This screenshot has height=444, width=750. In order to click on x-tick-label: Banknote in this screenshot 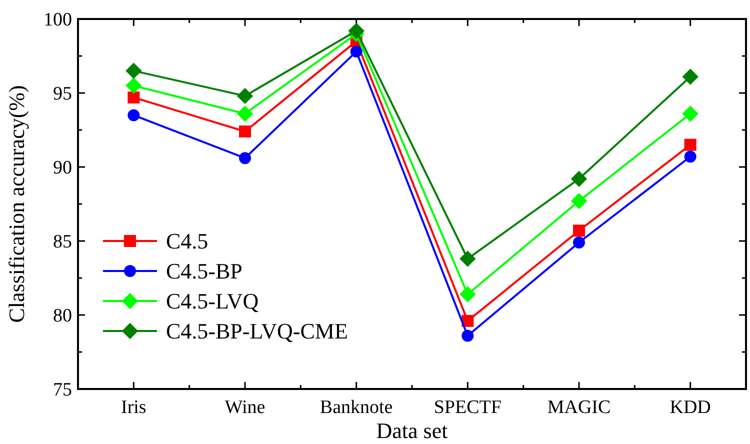, I will do `click(356, 407)`.